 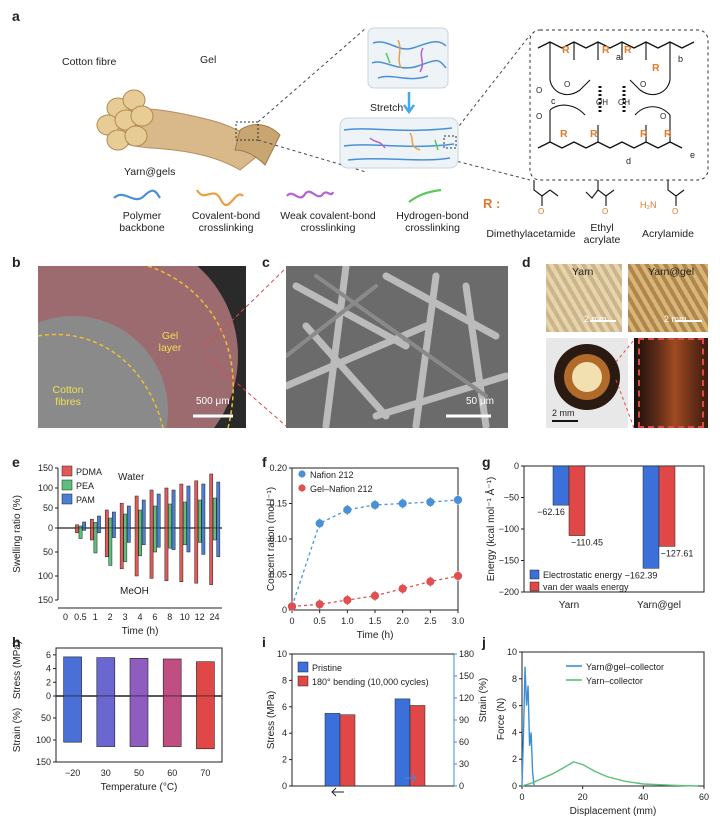 What do you see at coordinates (534, 586) in the screenshot?
I see `g-legend-swatch` at bounding box center [534, 586].